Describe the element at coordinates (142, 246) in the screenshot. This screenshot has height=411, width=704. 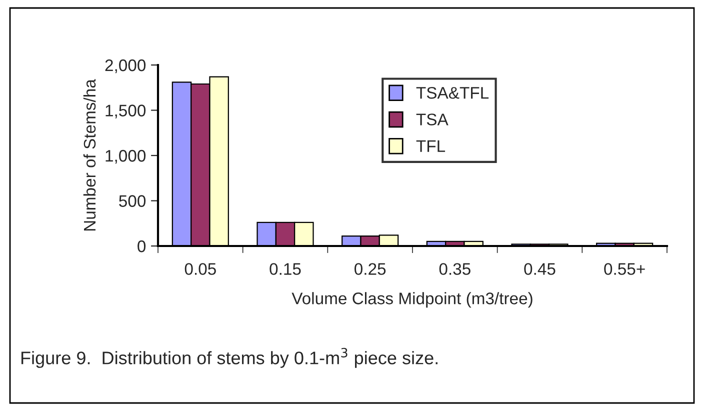
I see `y-tick-label: 0` at that location.